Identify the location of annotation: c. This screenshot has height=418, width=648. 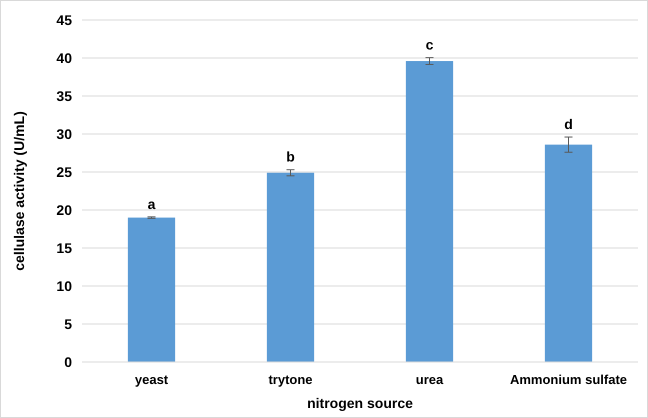
(430, 44).